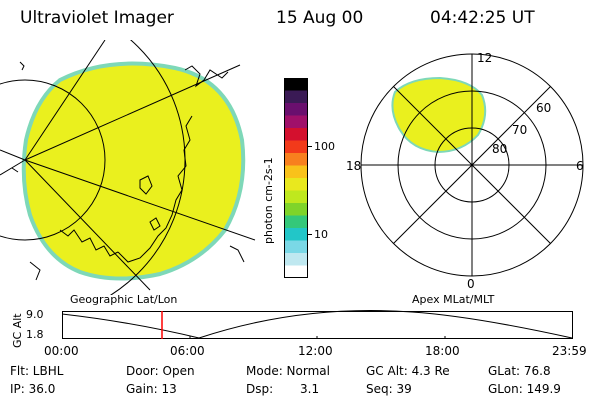  I want to click on altitude-xtick-1200: 12:00, so click(315, 351).